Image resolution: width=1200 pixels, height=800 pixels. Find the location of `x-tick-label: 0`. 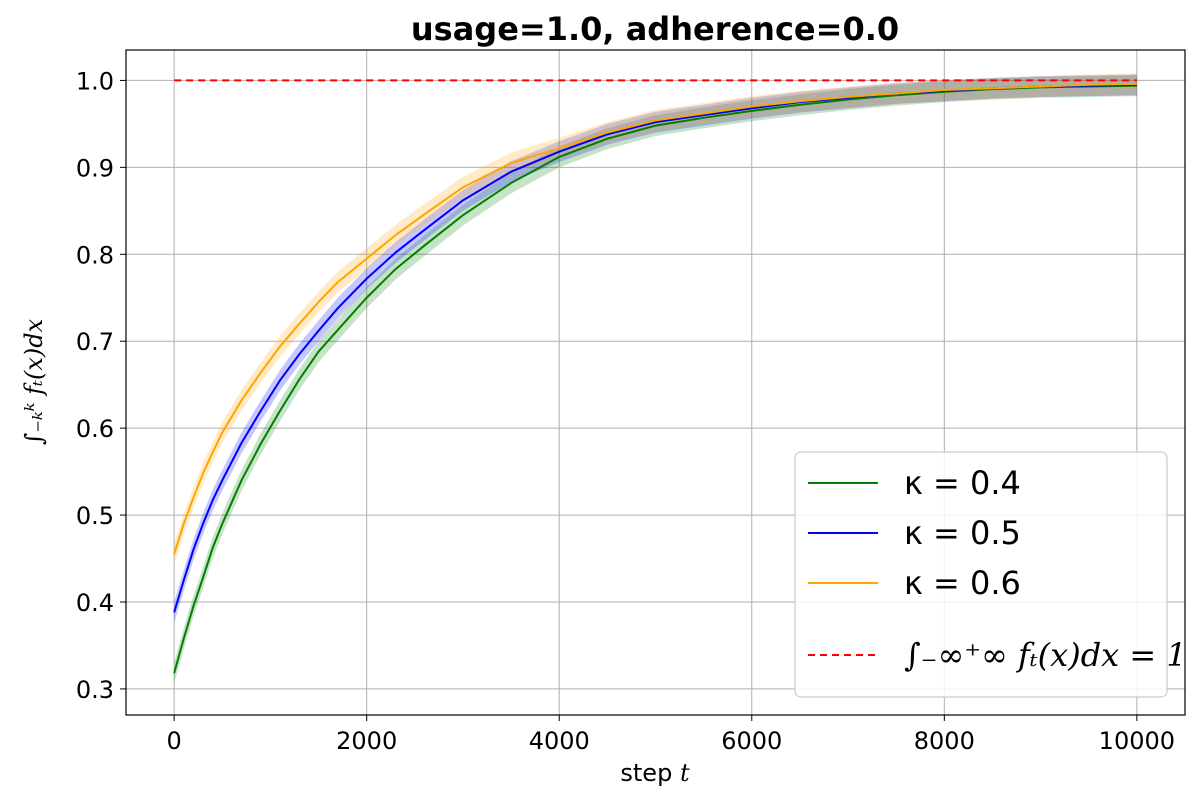

x-tick-label: 0 is located at coordinates (173, 741).